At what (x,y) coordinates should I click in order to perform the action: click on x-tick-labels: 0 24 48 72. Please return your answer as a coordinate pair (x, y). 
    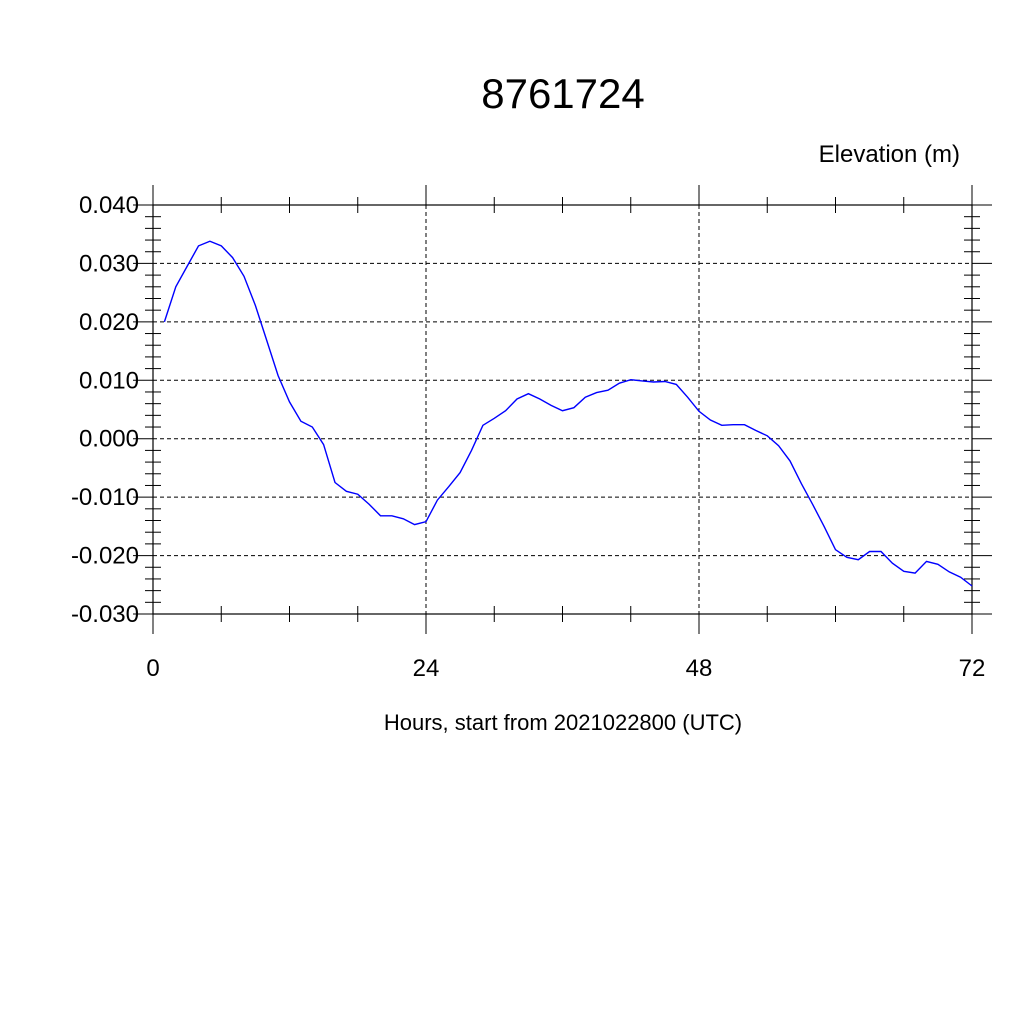
    Looking at the image, I should click on (565, 668).